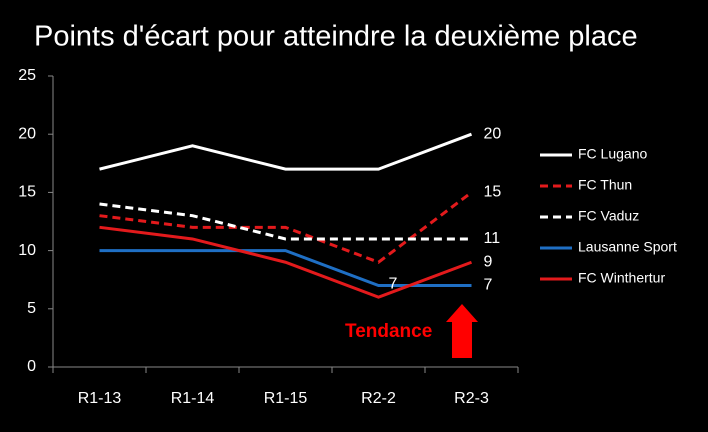 This screenshot has width=708, height=432. I want to click on x-tick-label: R1-13, so click(100, 398).